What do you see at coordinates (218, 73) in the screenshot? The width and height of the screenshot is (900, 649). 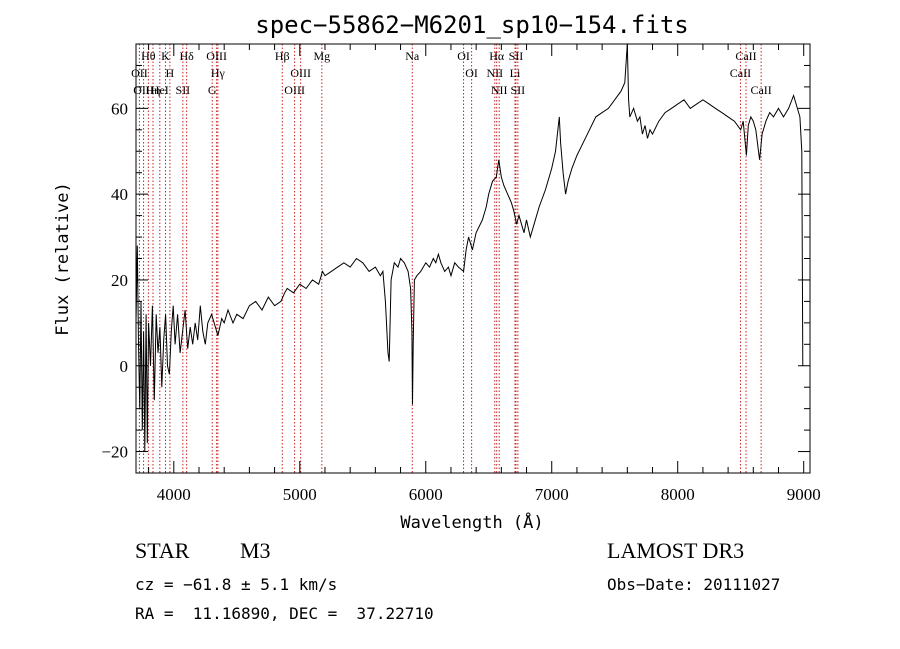 I see `line-label-10: Hγ` at bounding box center [218, 73].